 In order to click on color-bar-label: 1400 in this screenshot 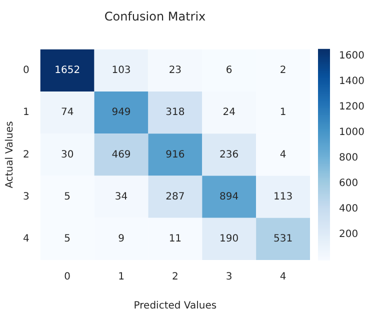, I will do `click(351, 82)`.